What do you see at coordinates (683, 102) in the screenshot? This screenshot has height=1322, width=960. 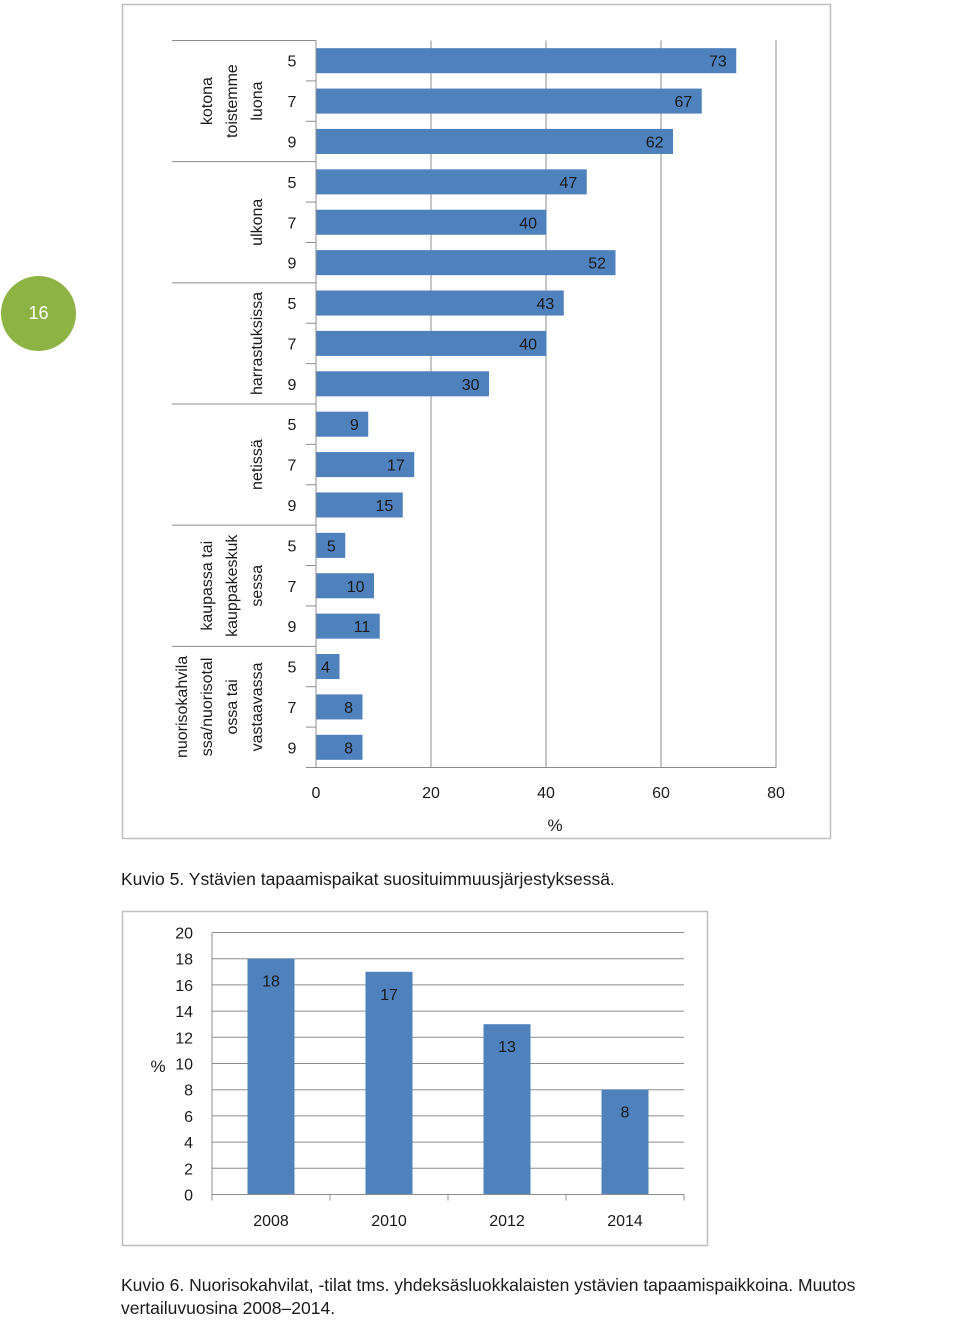 I see `bar-value-label: 67` at bounding box center [683, 102].